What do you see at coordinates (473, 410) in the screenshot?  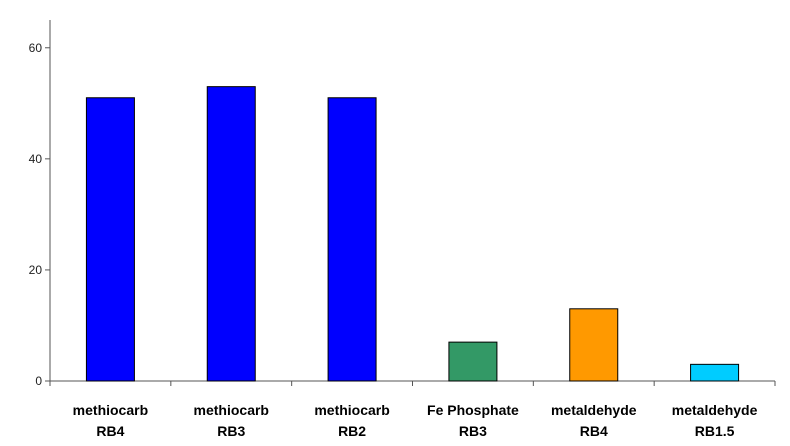 I see `x-tick-label: Fe Phosphate` at bounding box center [473, 410].